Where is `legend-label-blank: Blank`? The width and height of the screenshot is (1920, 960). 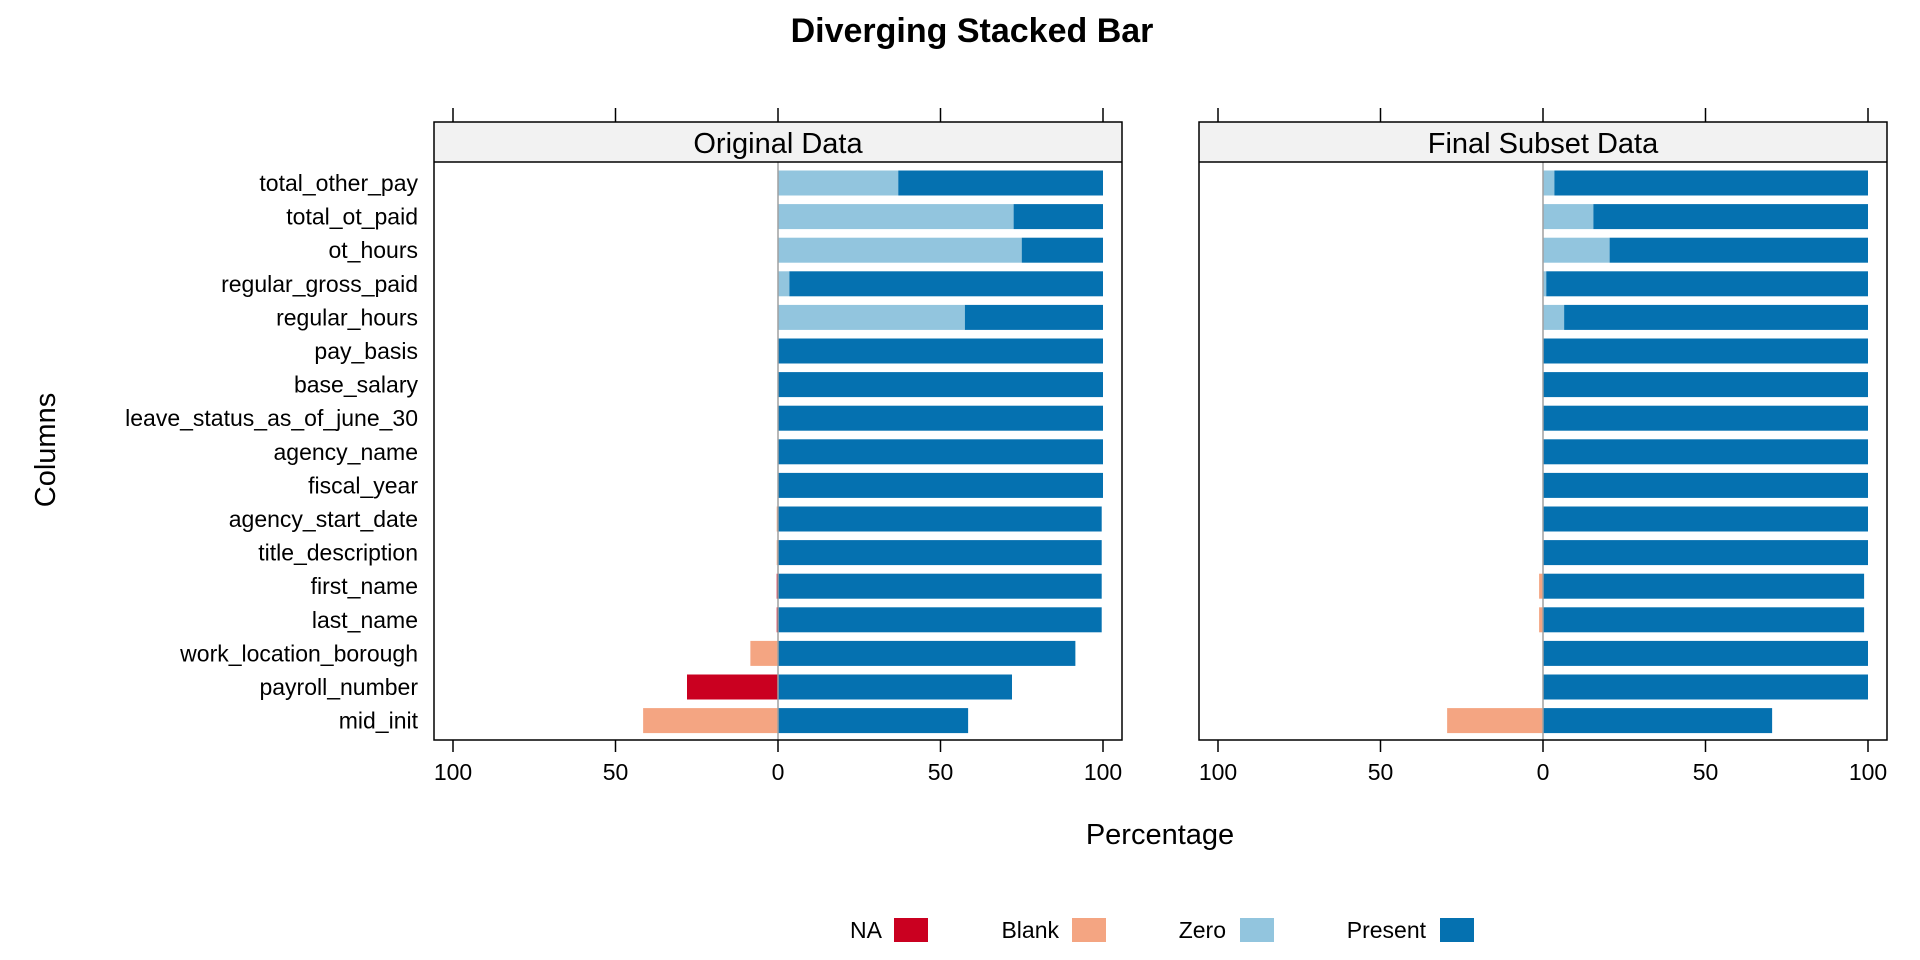 legend-label-blank: Blank is located at coordinates (1030, 930).